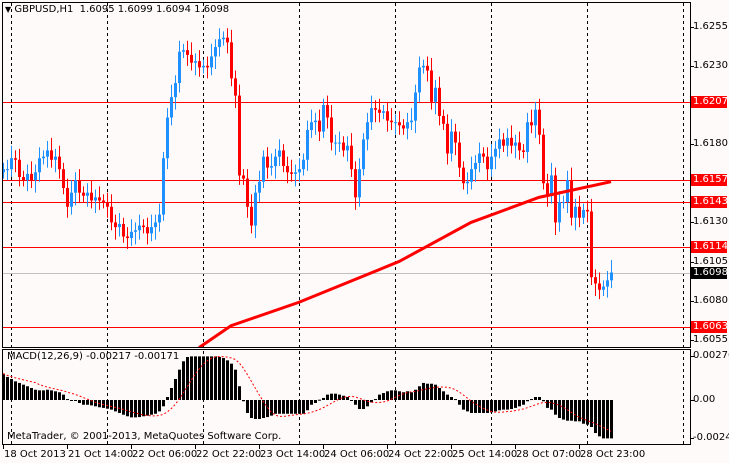 This screenshot has height=463, width=729. I want to click on price-tick-label: 1.6255, so click(710, 26).